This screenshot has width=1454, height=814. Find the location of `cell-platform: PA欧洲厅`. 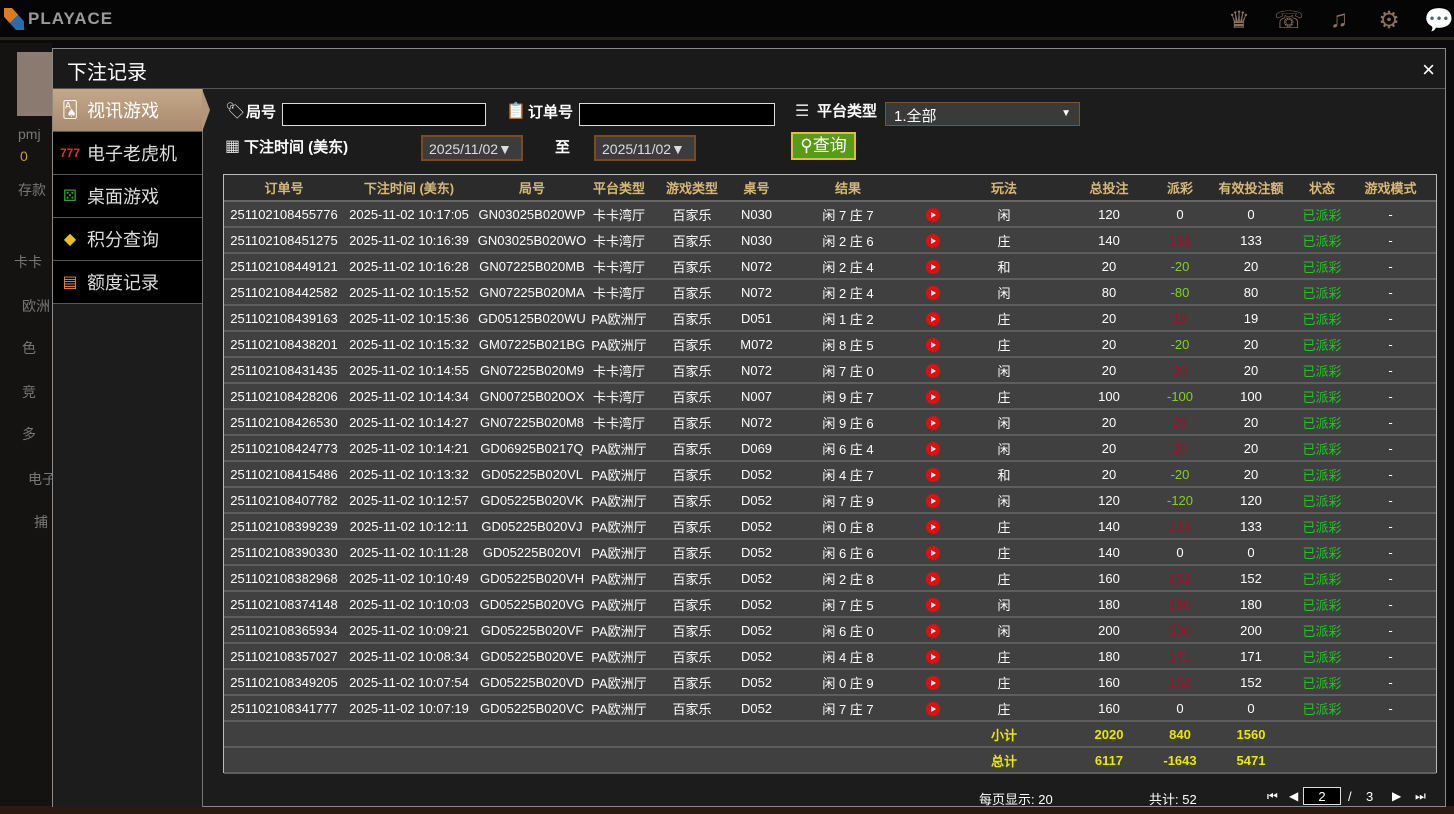

cell-platform: PA欧洲厅 is located at coordinates (619, 552).